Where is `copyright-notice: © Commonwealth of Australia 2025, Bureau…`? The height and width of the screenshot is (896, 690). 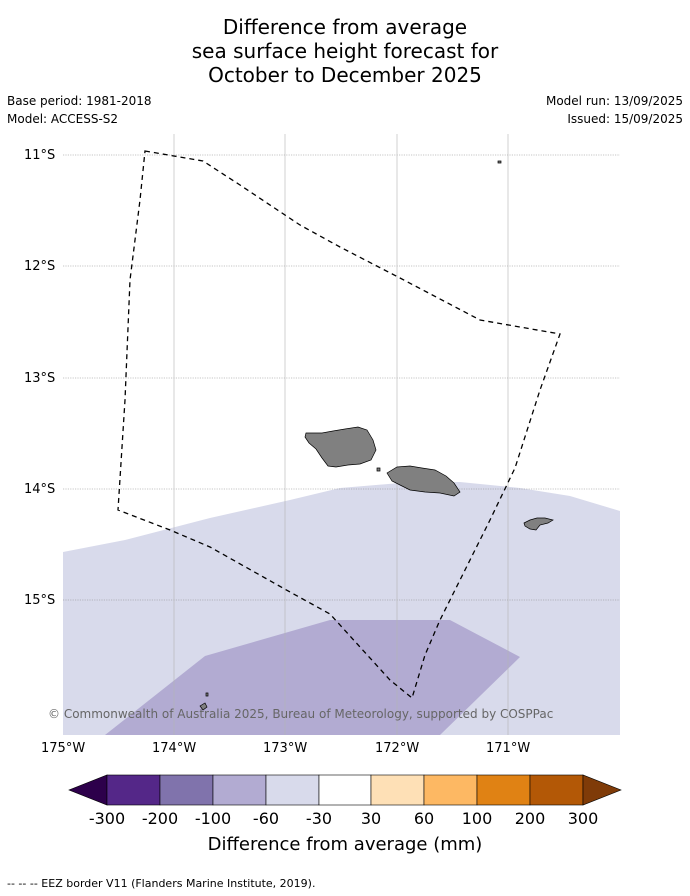
copyright-notice: © Commonwealth of Australia 2025, Bureau… is located at coordinates (301, 714).